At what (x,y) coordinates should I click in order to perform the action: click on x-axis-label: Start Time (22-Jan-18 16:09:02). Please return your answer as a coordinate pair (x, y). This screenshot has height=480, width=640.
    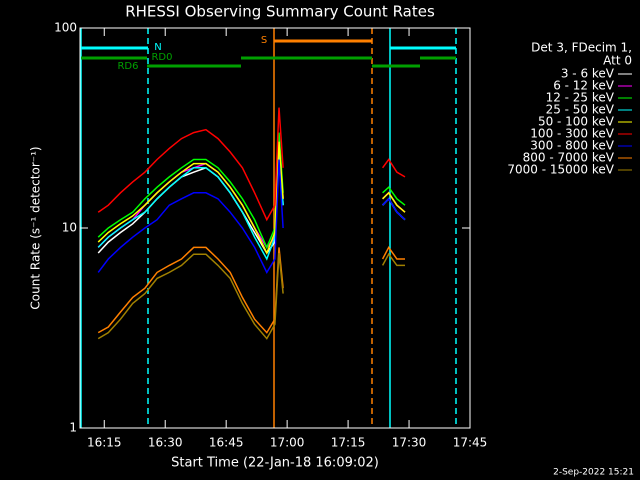
    Looking at the image, I should click on (275, 463).